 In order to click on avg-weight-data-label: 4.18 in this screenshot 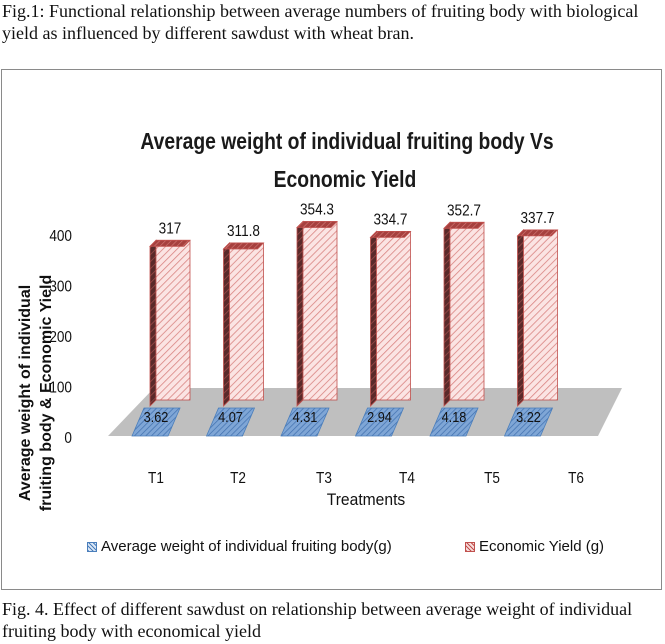, I will do `click(454, 416)`.